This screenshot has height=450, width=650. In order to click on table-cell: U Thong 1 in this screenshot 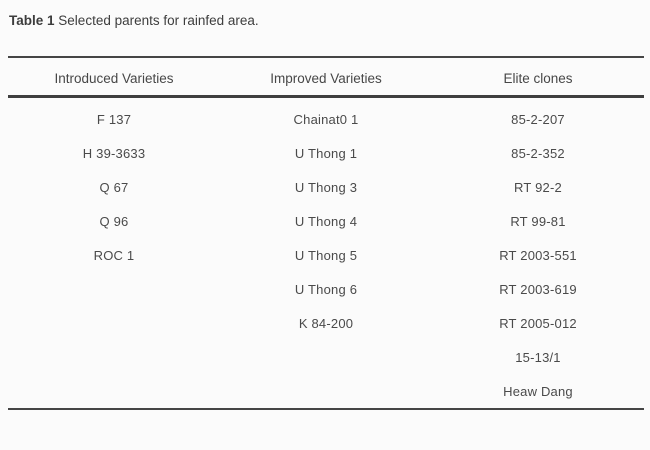, I will do `click(326, 153)`.